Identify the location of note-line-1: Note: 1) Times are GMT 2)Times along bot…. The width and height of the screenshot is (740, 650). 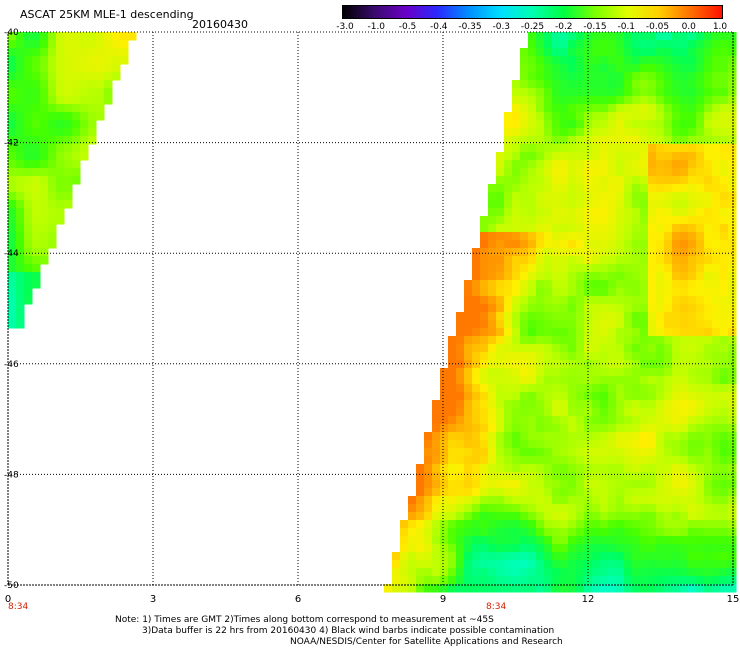
(304, 620).